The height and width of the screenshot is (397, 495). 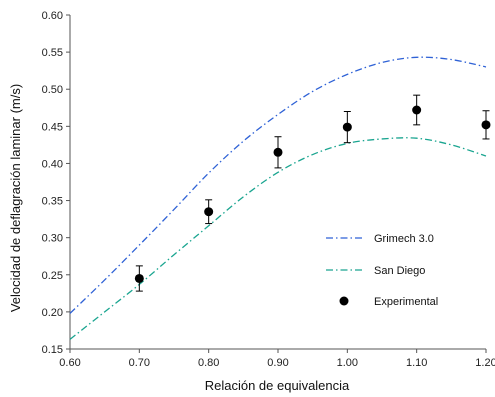 I want to click on y-axis-ticks: 0.15 0.20 0.25 0.30 0.35 0.40 0.45 0.50 0.55 0.60, so click(x=56, y=183).